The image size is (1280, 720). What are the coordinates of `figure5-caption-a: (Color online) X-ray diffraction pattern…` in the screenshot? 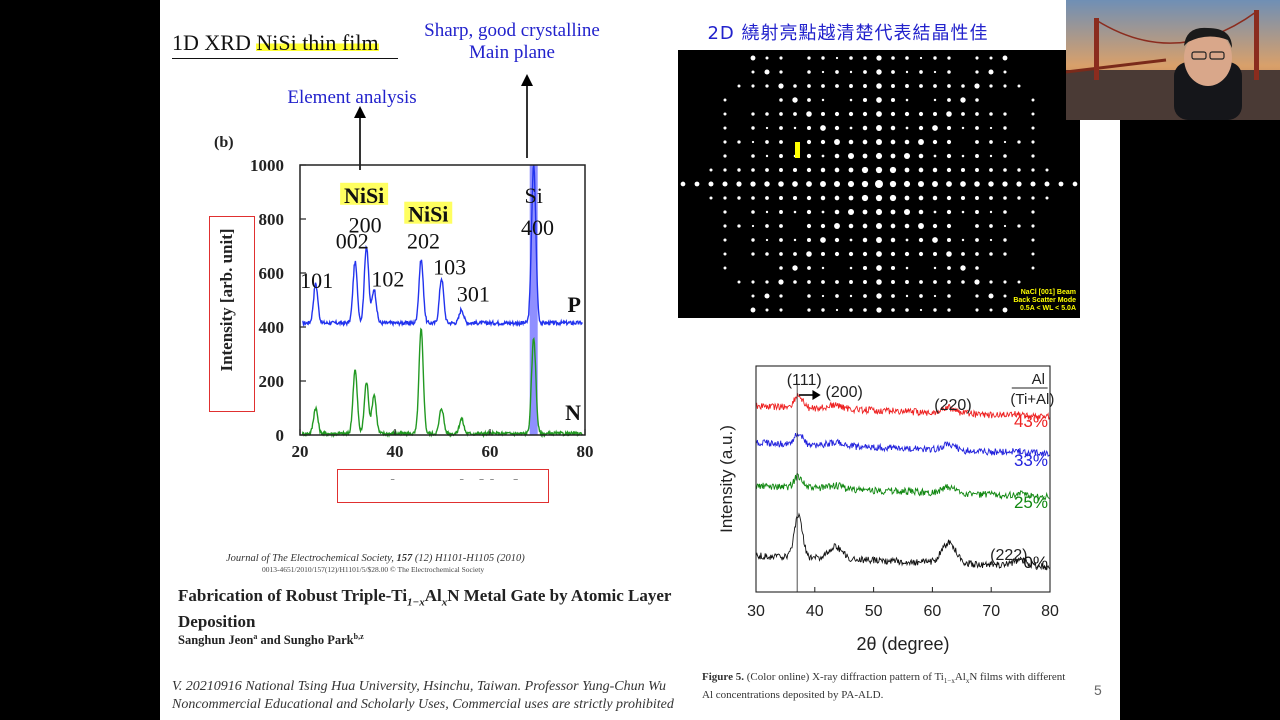 It's located at (843, 677).